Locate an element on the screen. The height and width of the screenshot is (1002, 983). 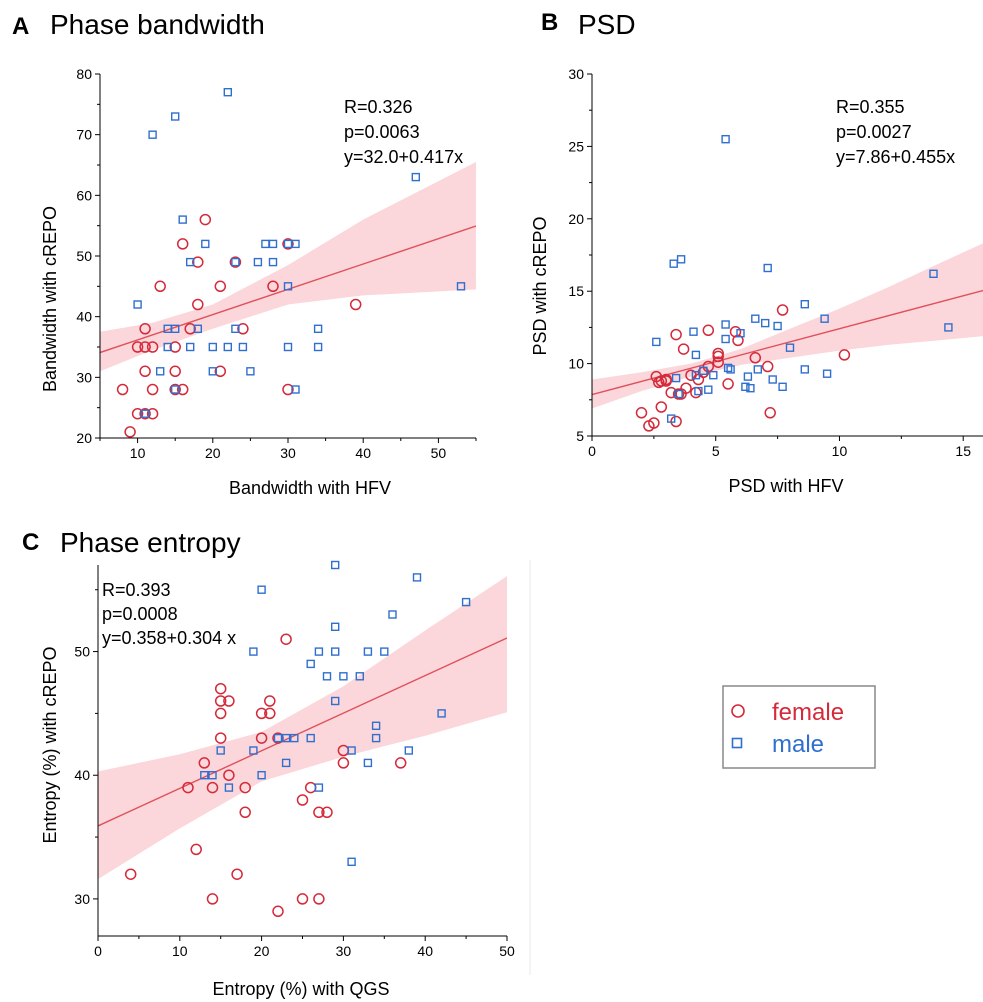
panel-a-y-tick-label: 60 is located at coordinates (84, 195).